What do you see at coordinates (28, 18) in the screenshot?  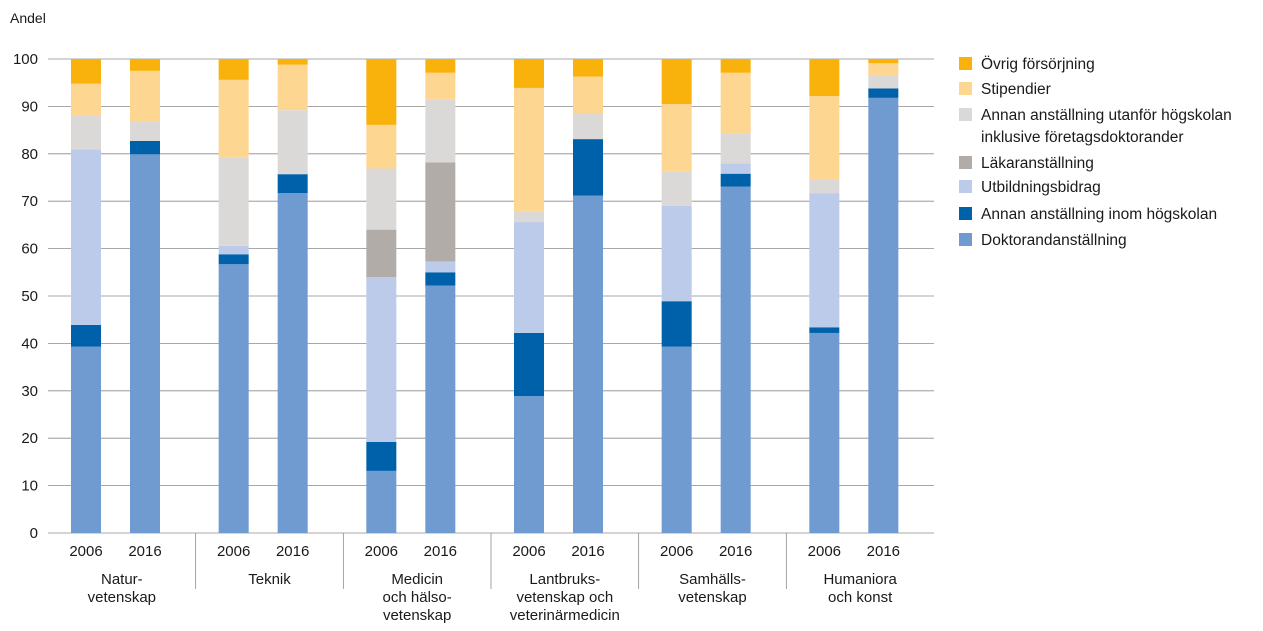 I see `y-axis-title: Andel` at bounding box center [28, 18].